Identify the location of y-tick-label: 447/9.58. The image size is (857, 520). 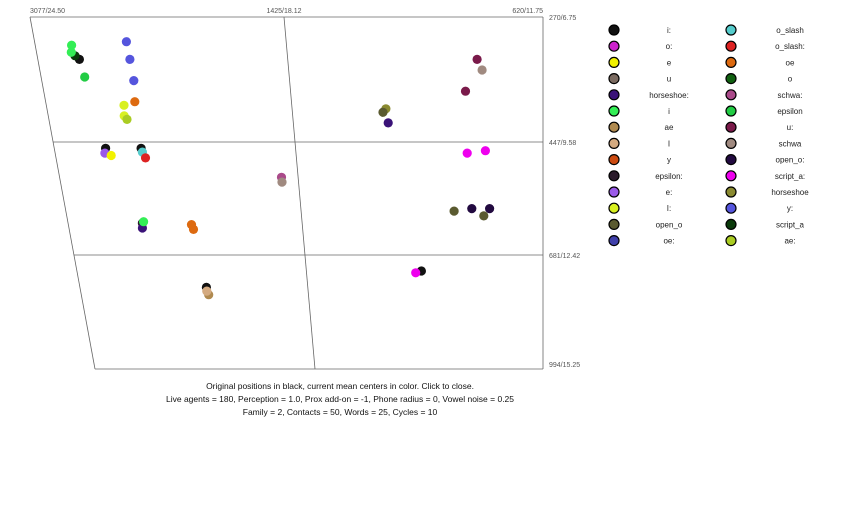
(562, 143).